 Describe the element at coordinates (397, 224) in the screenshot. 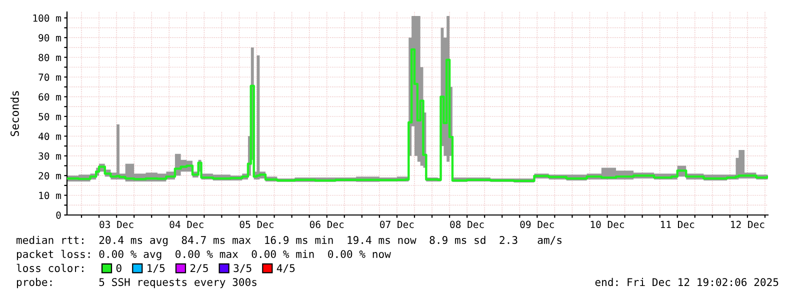

I see `x-tick-label: 07 Dec` at that location.